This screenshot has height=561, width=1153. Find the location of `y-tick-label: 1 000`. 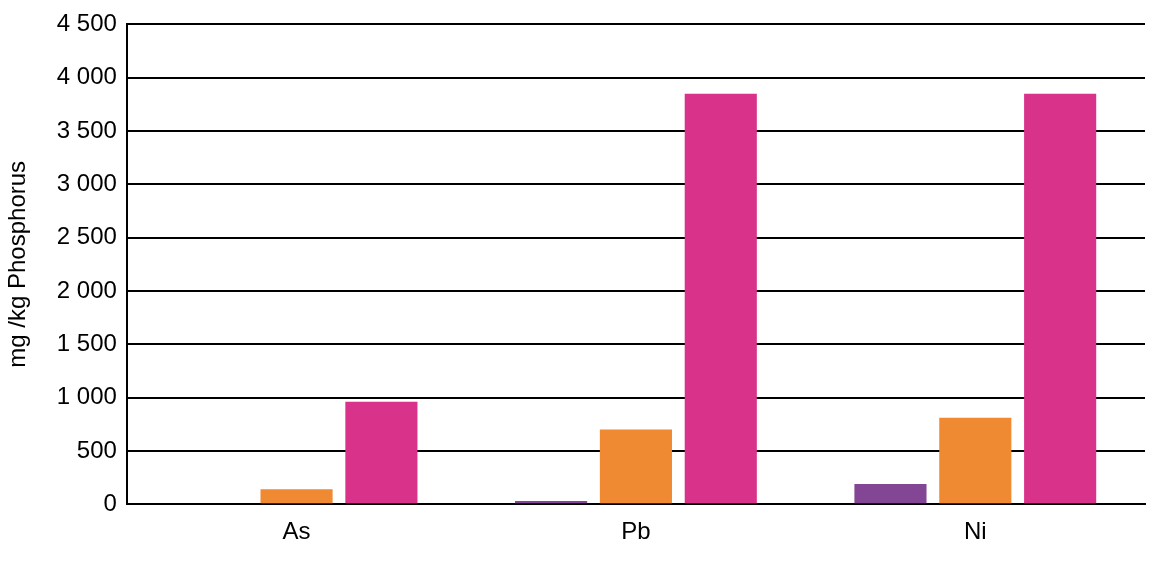

y-tick-label: 1 000 is located at coordinates (86, 396).